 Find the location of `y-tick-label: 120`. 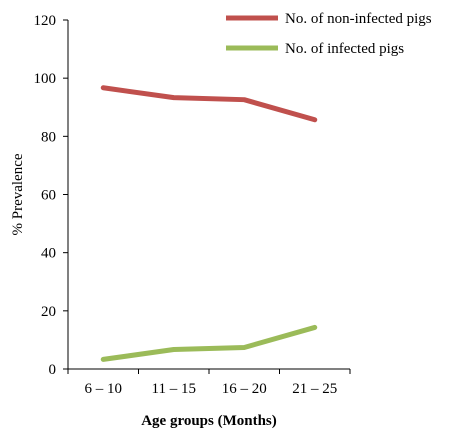

y-tick-label: 120 is located at coordinates (45, 21).